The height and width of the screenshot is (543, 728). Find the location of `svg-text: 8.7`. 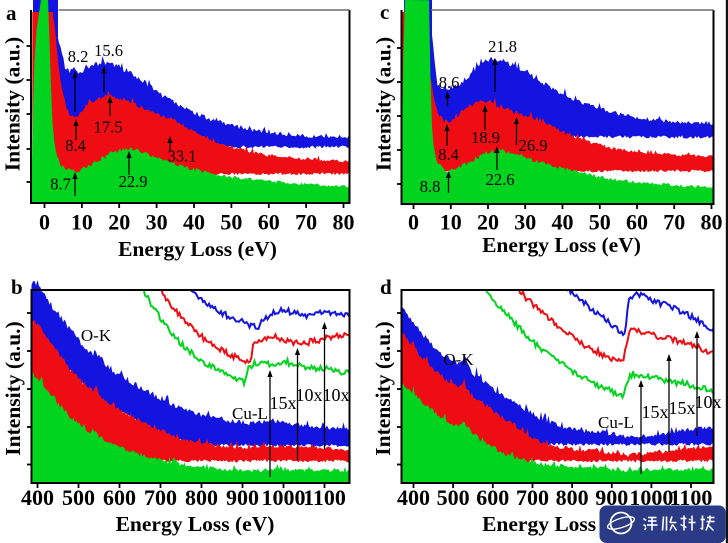

svg-text: 8.7 is located at coordinates (60, 184).